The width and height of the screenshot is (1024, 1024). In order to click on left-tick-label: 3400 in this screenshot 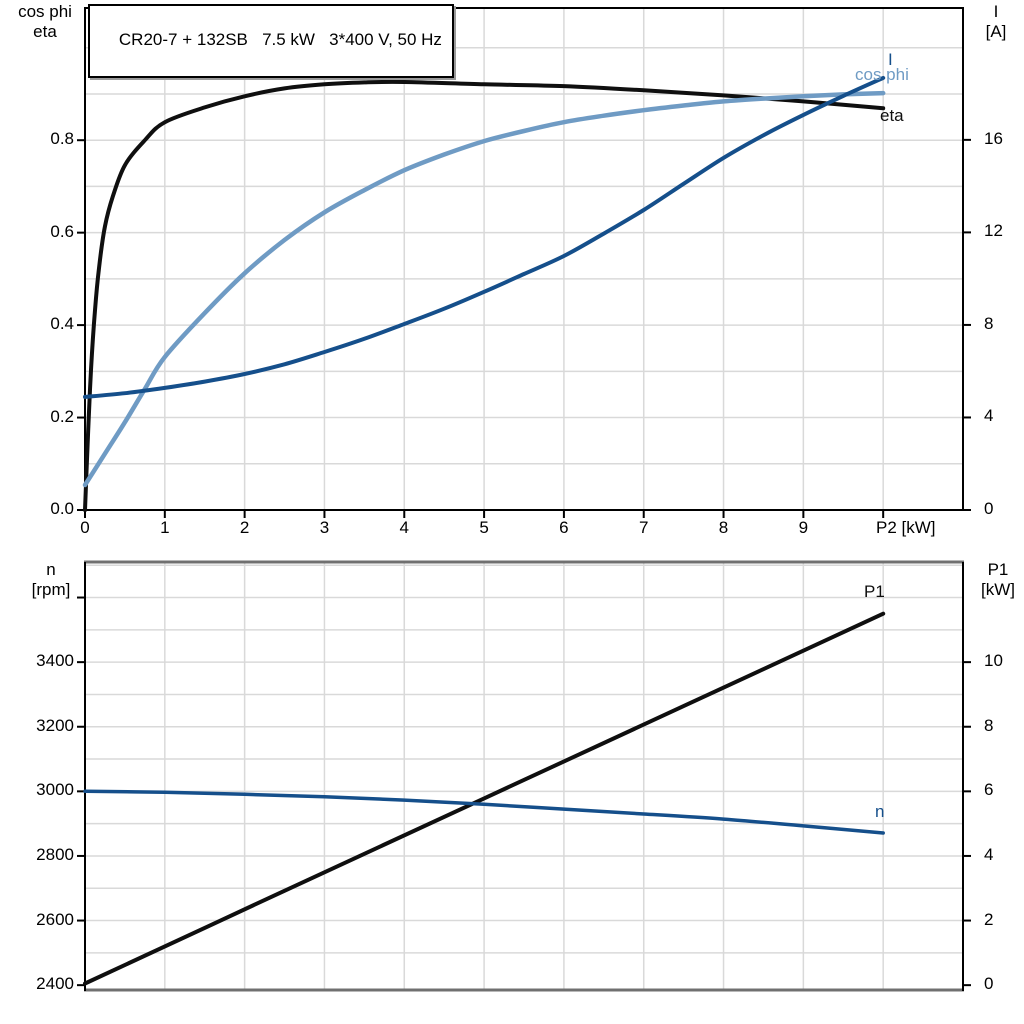, I will do `click(55, 661)`.